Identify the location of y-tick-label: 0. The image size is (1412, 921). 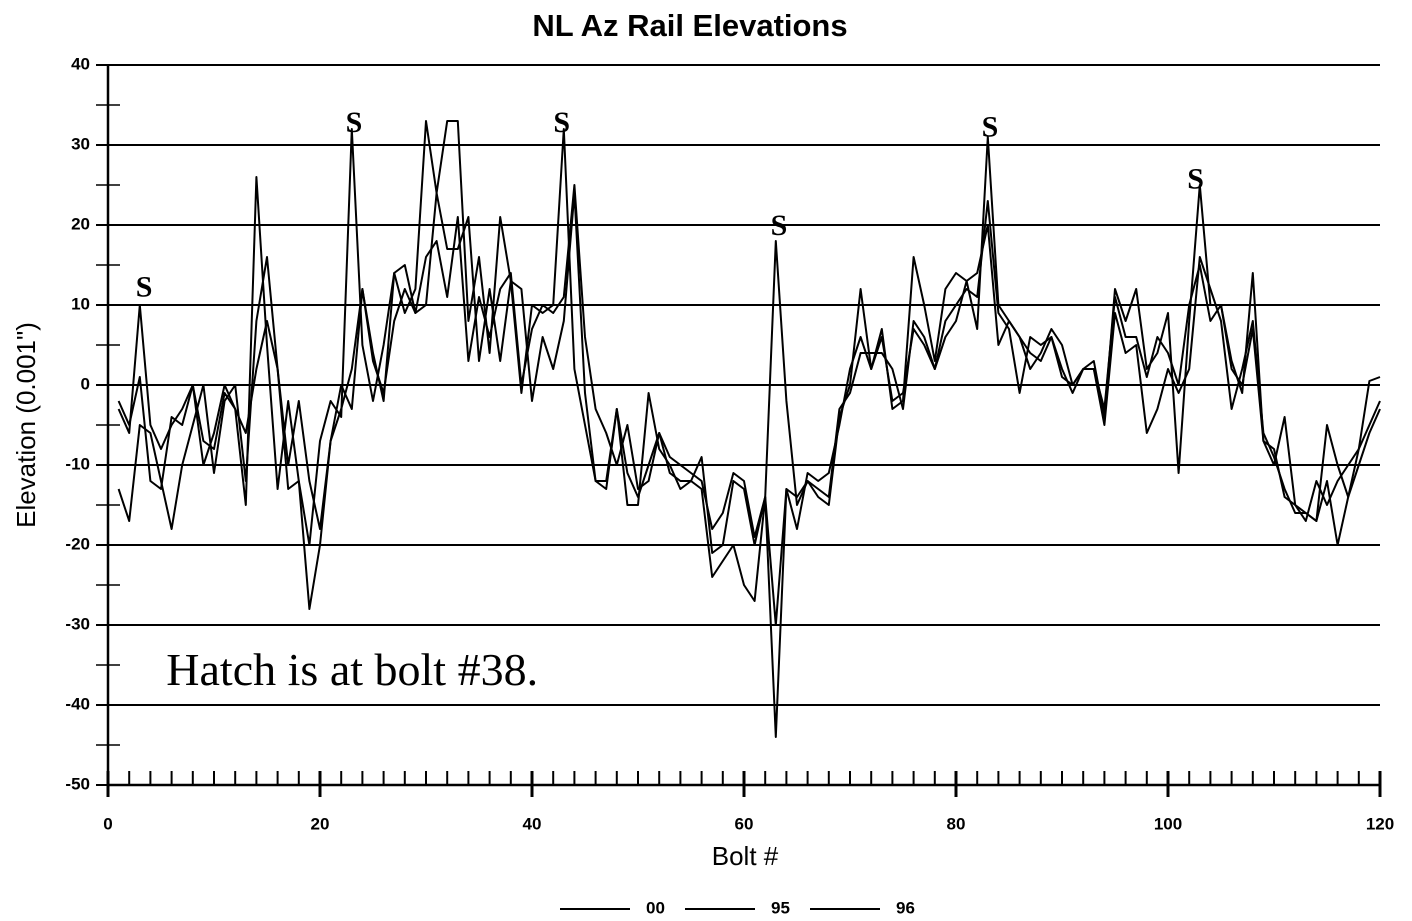
(85, 383).